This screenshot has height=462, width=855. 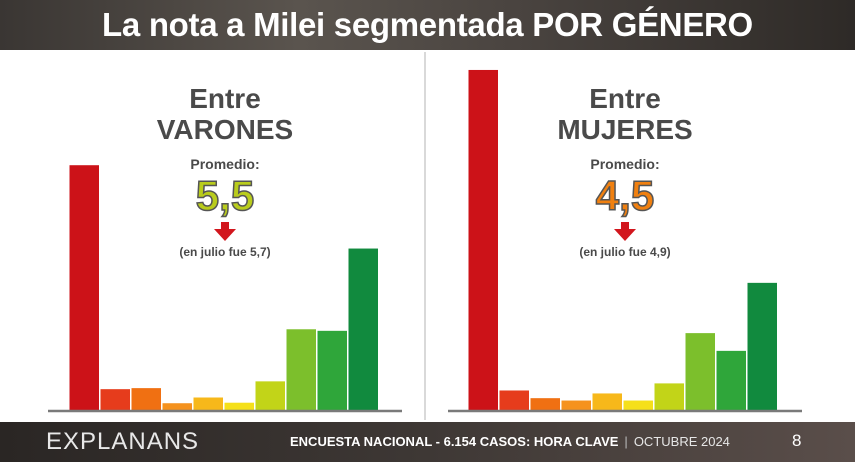 What do you see at coordinates (681, 441) in the screenshot?
I see `survey-date: OCTUBRE 2024` at bounding box center [681, 441].